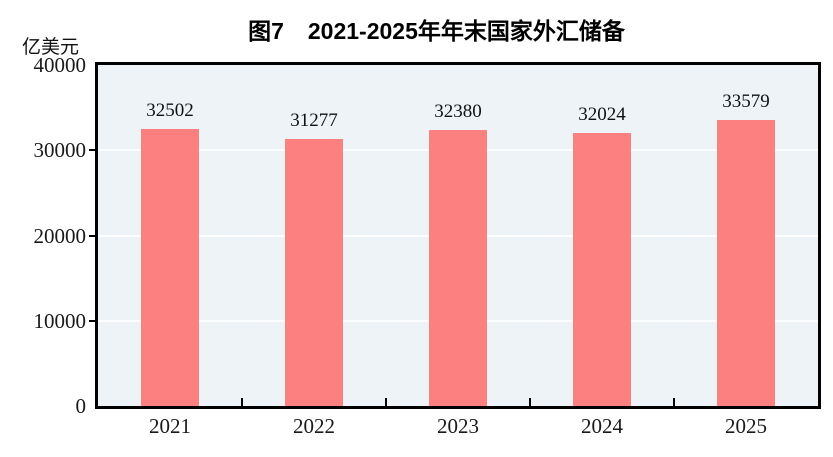  Describe the element at coordinates (746, 426) in the screenshot. I see `x-axis-label-2025: 2025` at that location.